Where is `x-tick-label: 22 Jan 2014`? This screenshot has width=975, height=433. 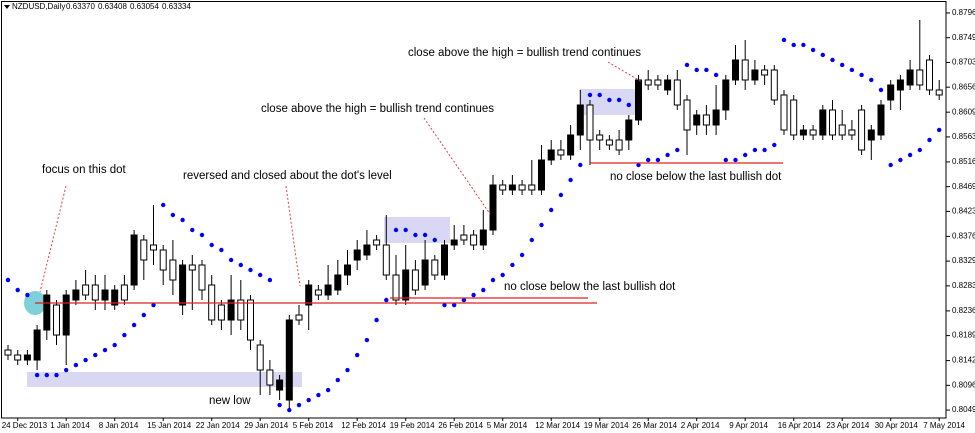
x-tick-label: 22 Jan 2014 is located at coordinates (218, 425).